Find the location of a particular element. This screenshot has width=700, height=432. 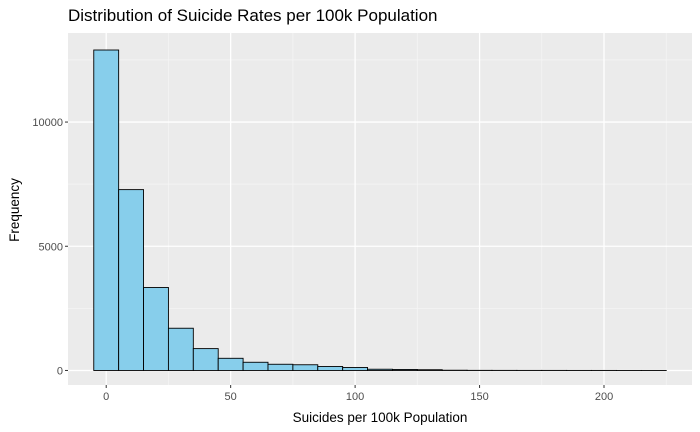

x-tick-label: 0 is located at coordinates (106, 397).